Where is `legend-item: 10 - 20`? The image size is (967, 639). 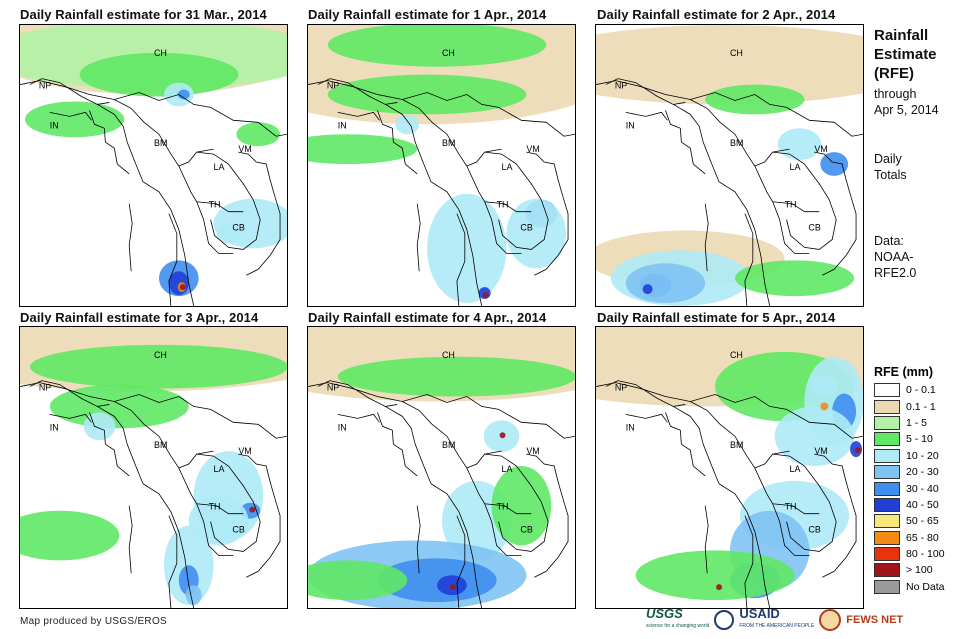
legend-item: 10 - 20 is located at coordinates (909, 456).